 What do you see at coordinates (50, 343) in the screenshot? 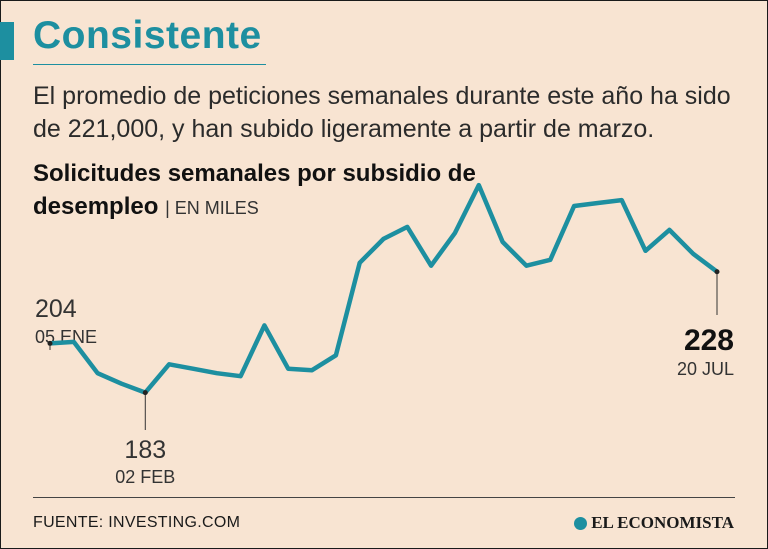
I see `annotation-start-dot` at bounding box center [50, 343].